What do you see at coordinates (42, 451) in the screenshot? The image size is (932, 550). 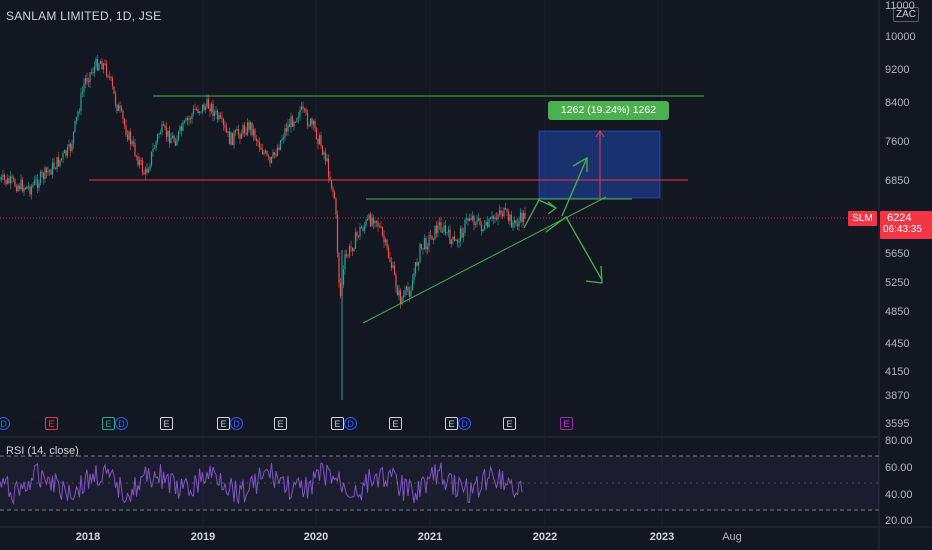 I see `rsi-title: RSI (14, close)` at bounding box center [42, 451].